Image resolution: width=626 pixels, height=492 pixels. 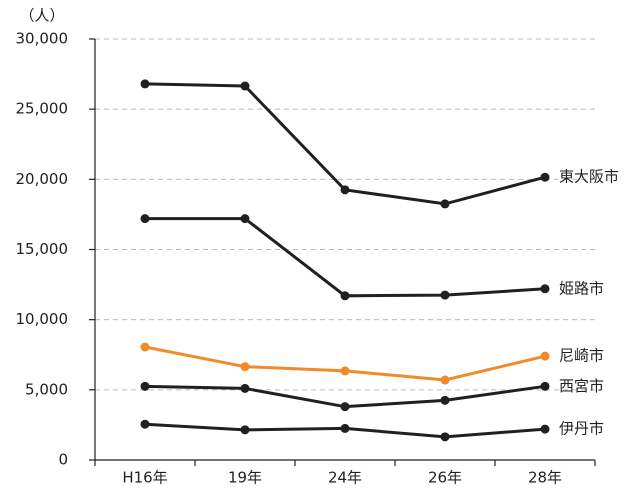 I want to click on x-tick-label: 19年, so click(x=245, y=478).